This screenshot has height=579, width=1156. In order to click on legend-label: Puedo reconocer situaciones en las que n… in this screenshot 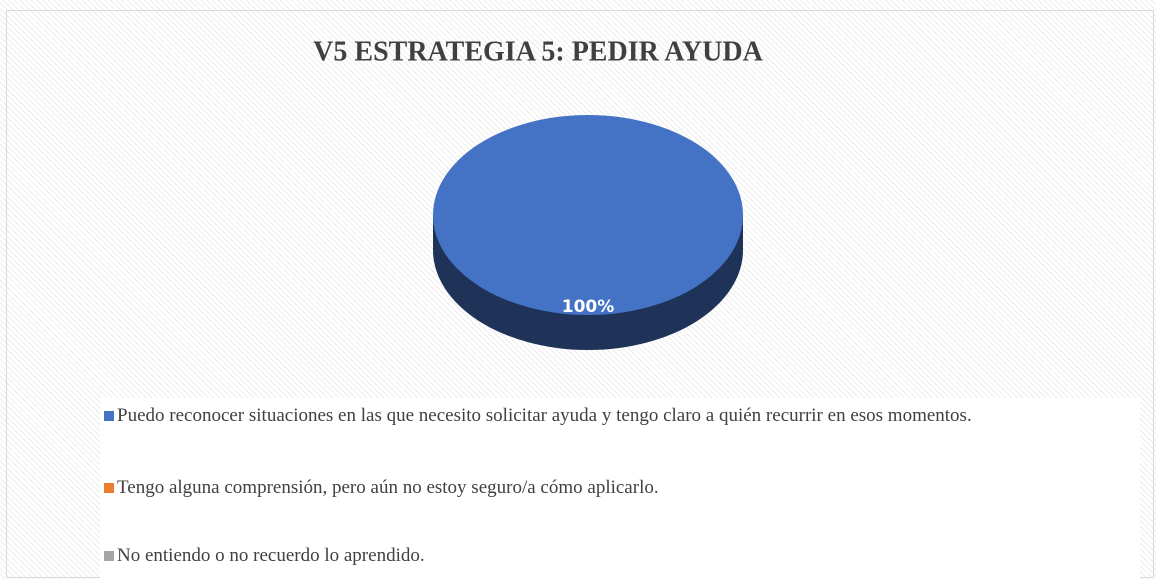, I will do `click(544, 415)`.